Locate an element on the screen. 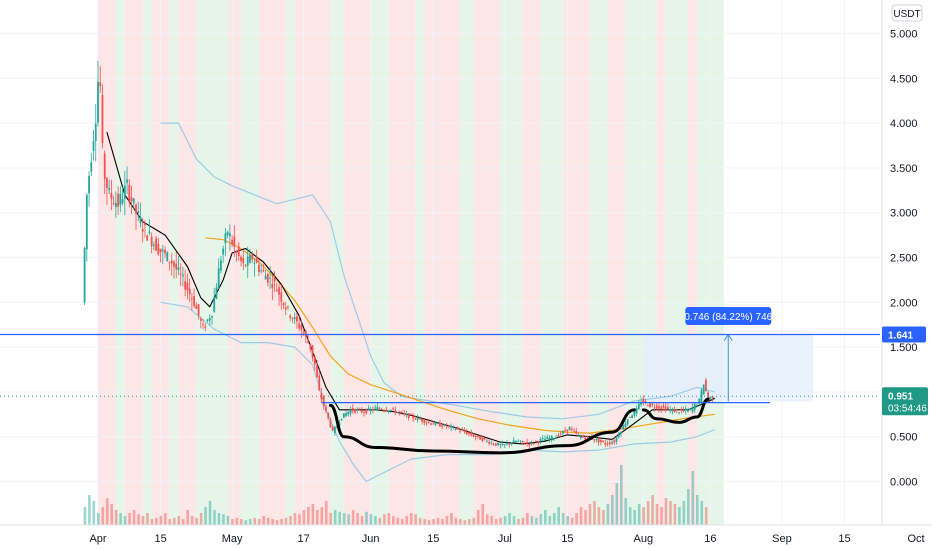 The image size is (932, 550). current-price-tag is located at coordinates (905, 401).